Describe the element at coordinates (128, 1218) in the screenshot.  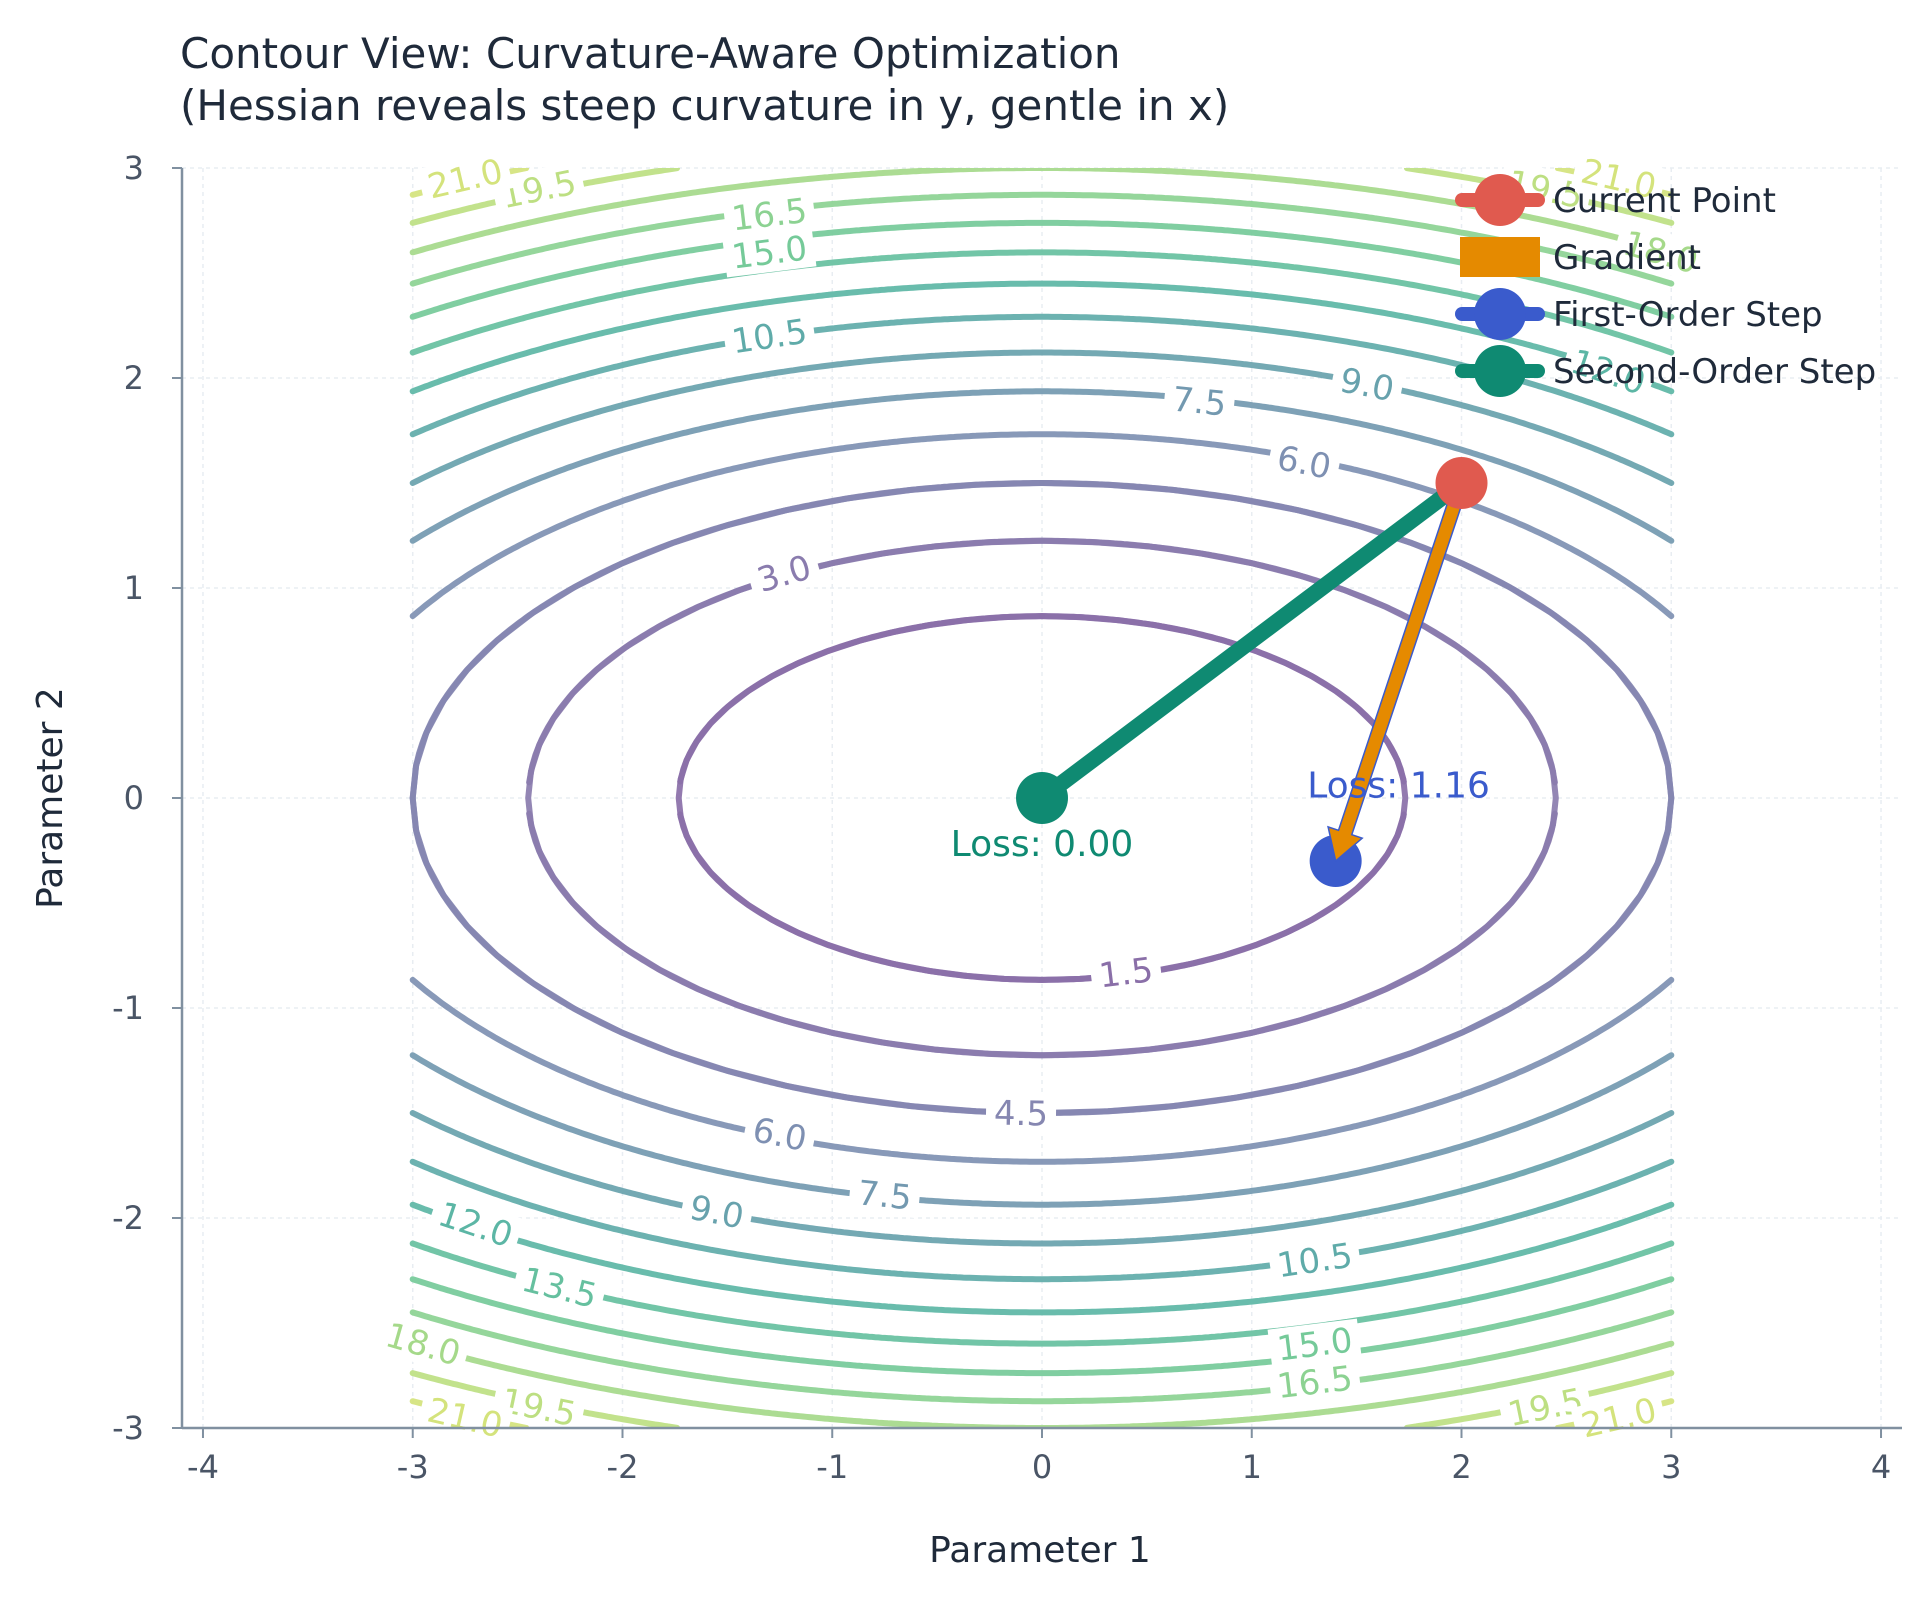
I see `y-tick-label: -2` at that location.